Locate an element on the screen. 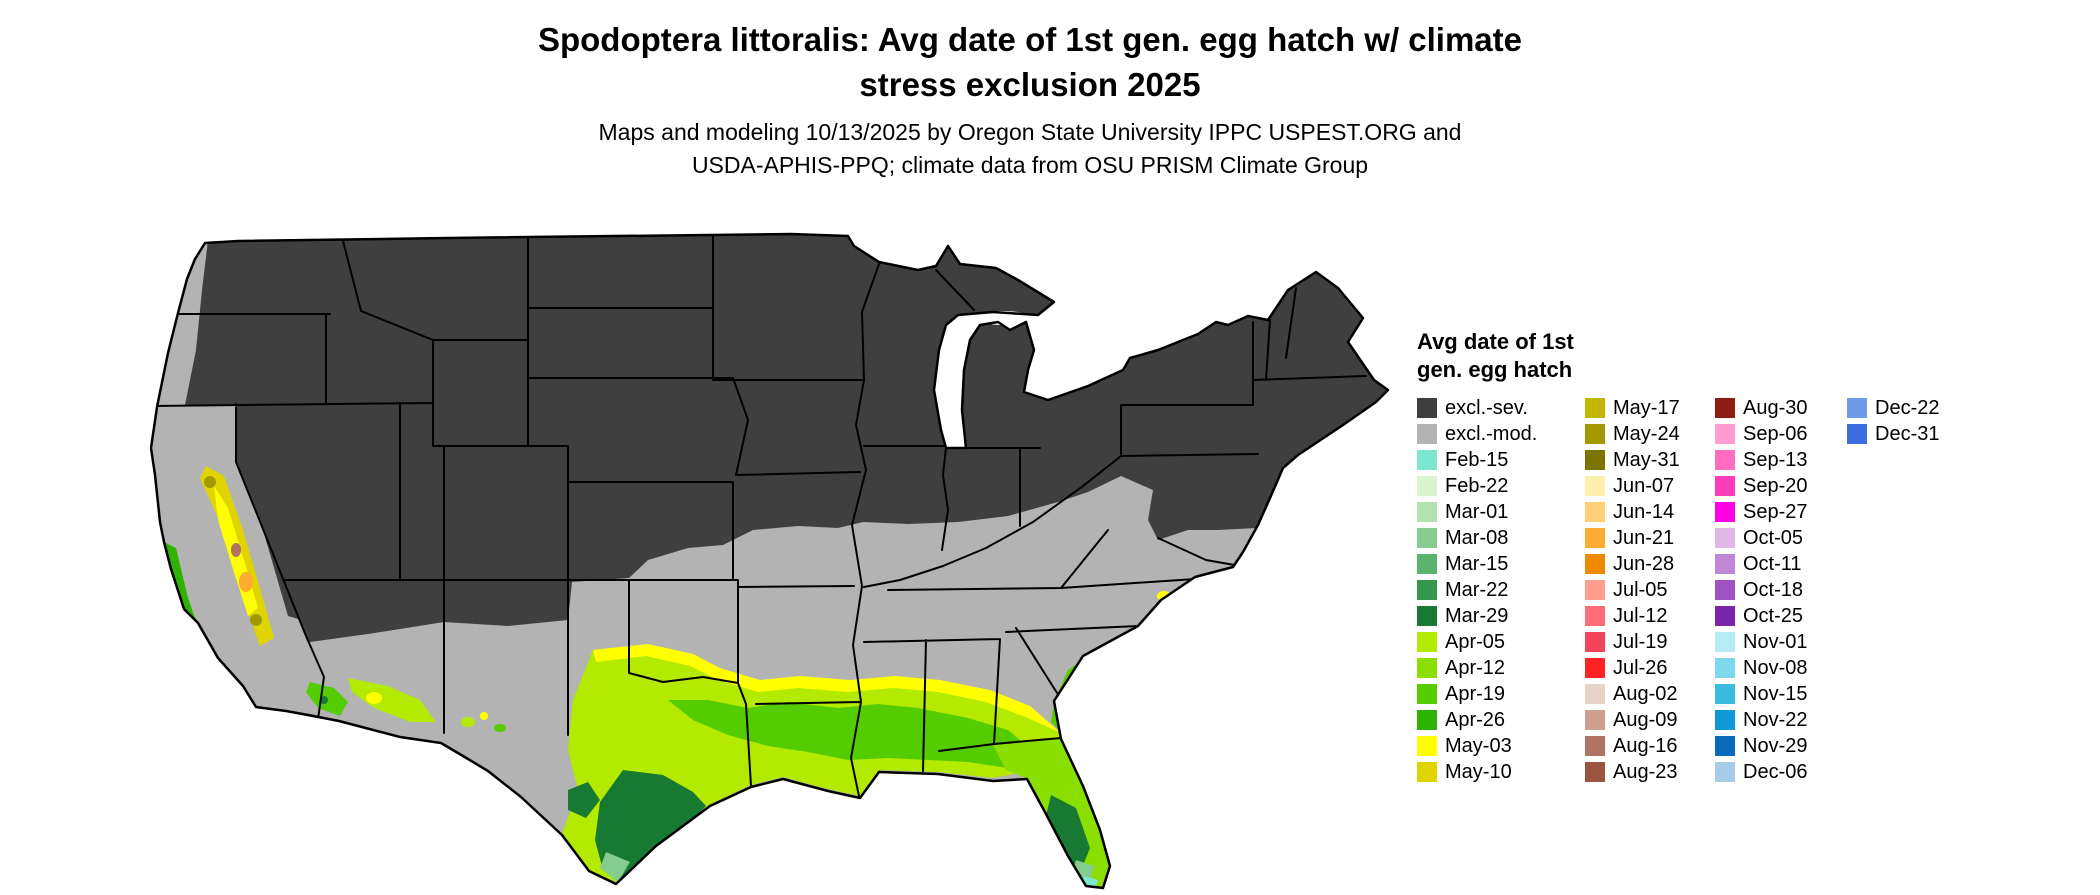  legend-row: Sep-06 is located at coordinates (1781, 434).